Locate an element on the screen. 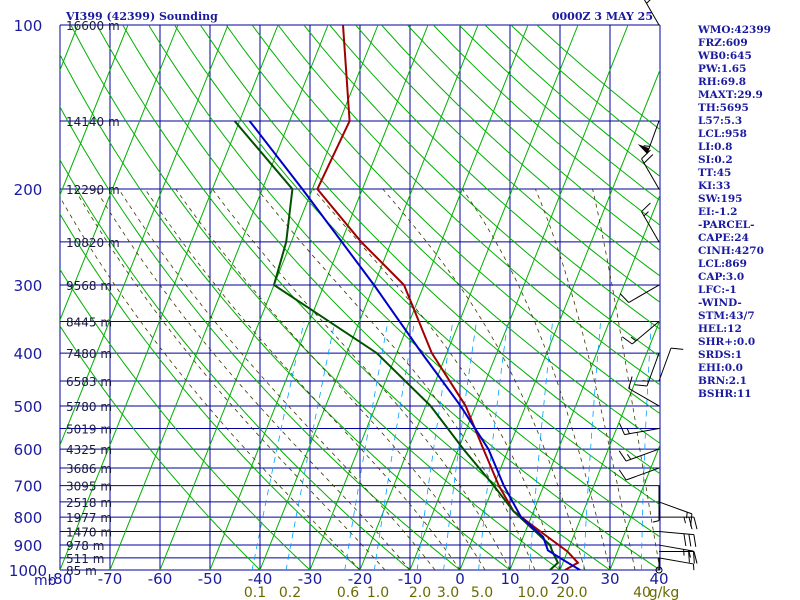  wind-barb-layer is located at coordinates (658, 287).